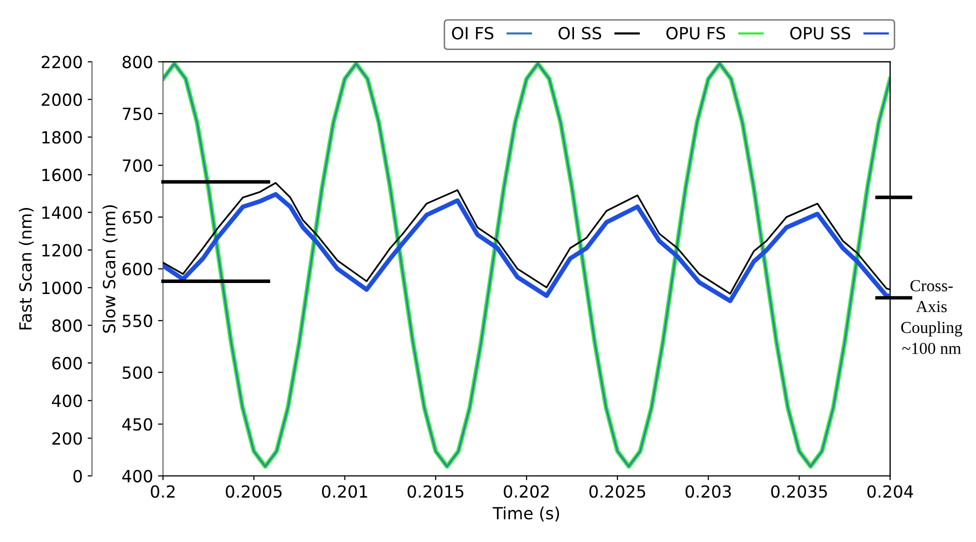 The width and height of the screenshot is (976, 542). What do you see at coordinates (137, 476) in the screenshot?
I see `y2-tick-label: 400` at bounding box center [137, 476].